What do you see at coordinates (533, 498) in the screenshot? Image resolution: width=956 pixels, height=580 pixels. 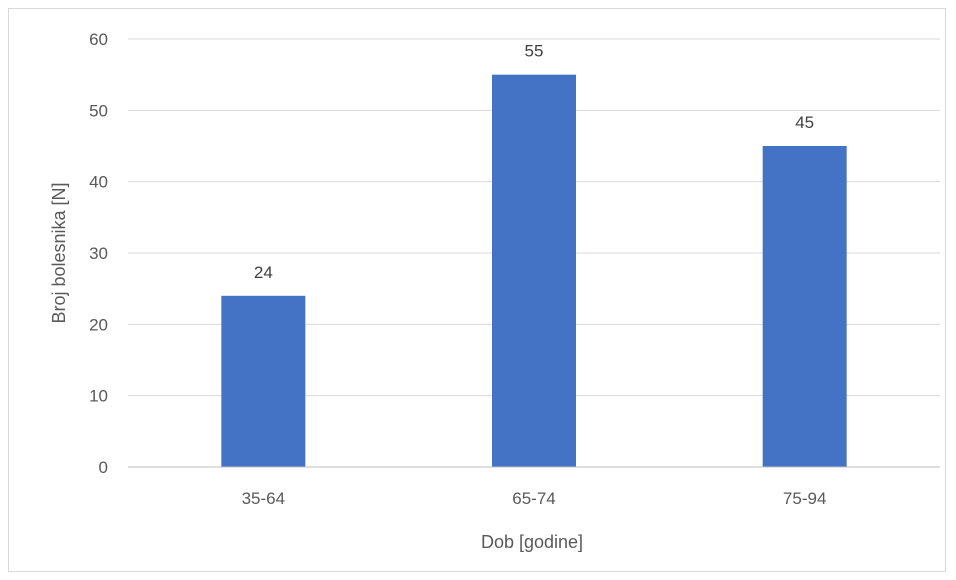 I see `x-tick-label: 65-74` at bounding box center [533, 498].